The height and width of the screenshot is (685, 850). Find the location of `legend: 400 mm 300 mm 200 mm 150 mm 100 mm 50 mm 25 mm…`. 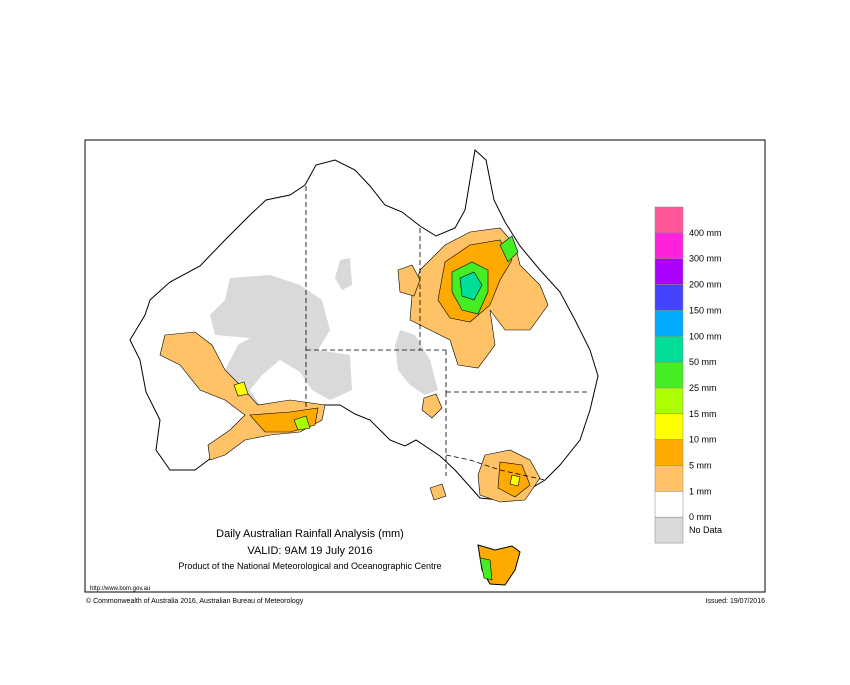

legend: 400 mm 300 mm 200 mm 150 mm 100 mm 50 mm 25 mm… is located at coordinates (688, 375).